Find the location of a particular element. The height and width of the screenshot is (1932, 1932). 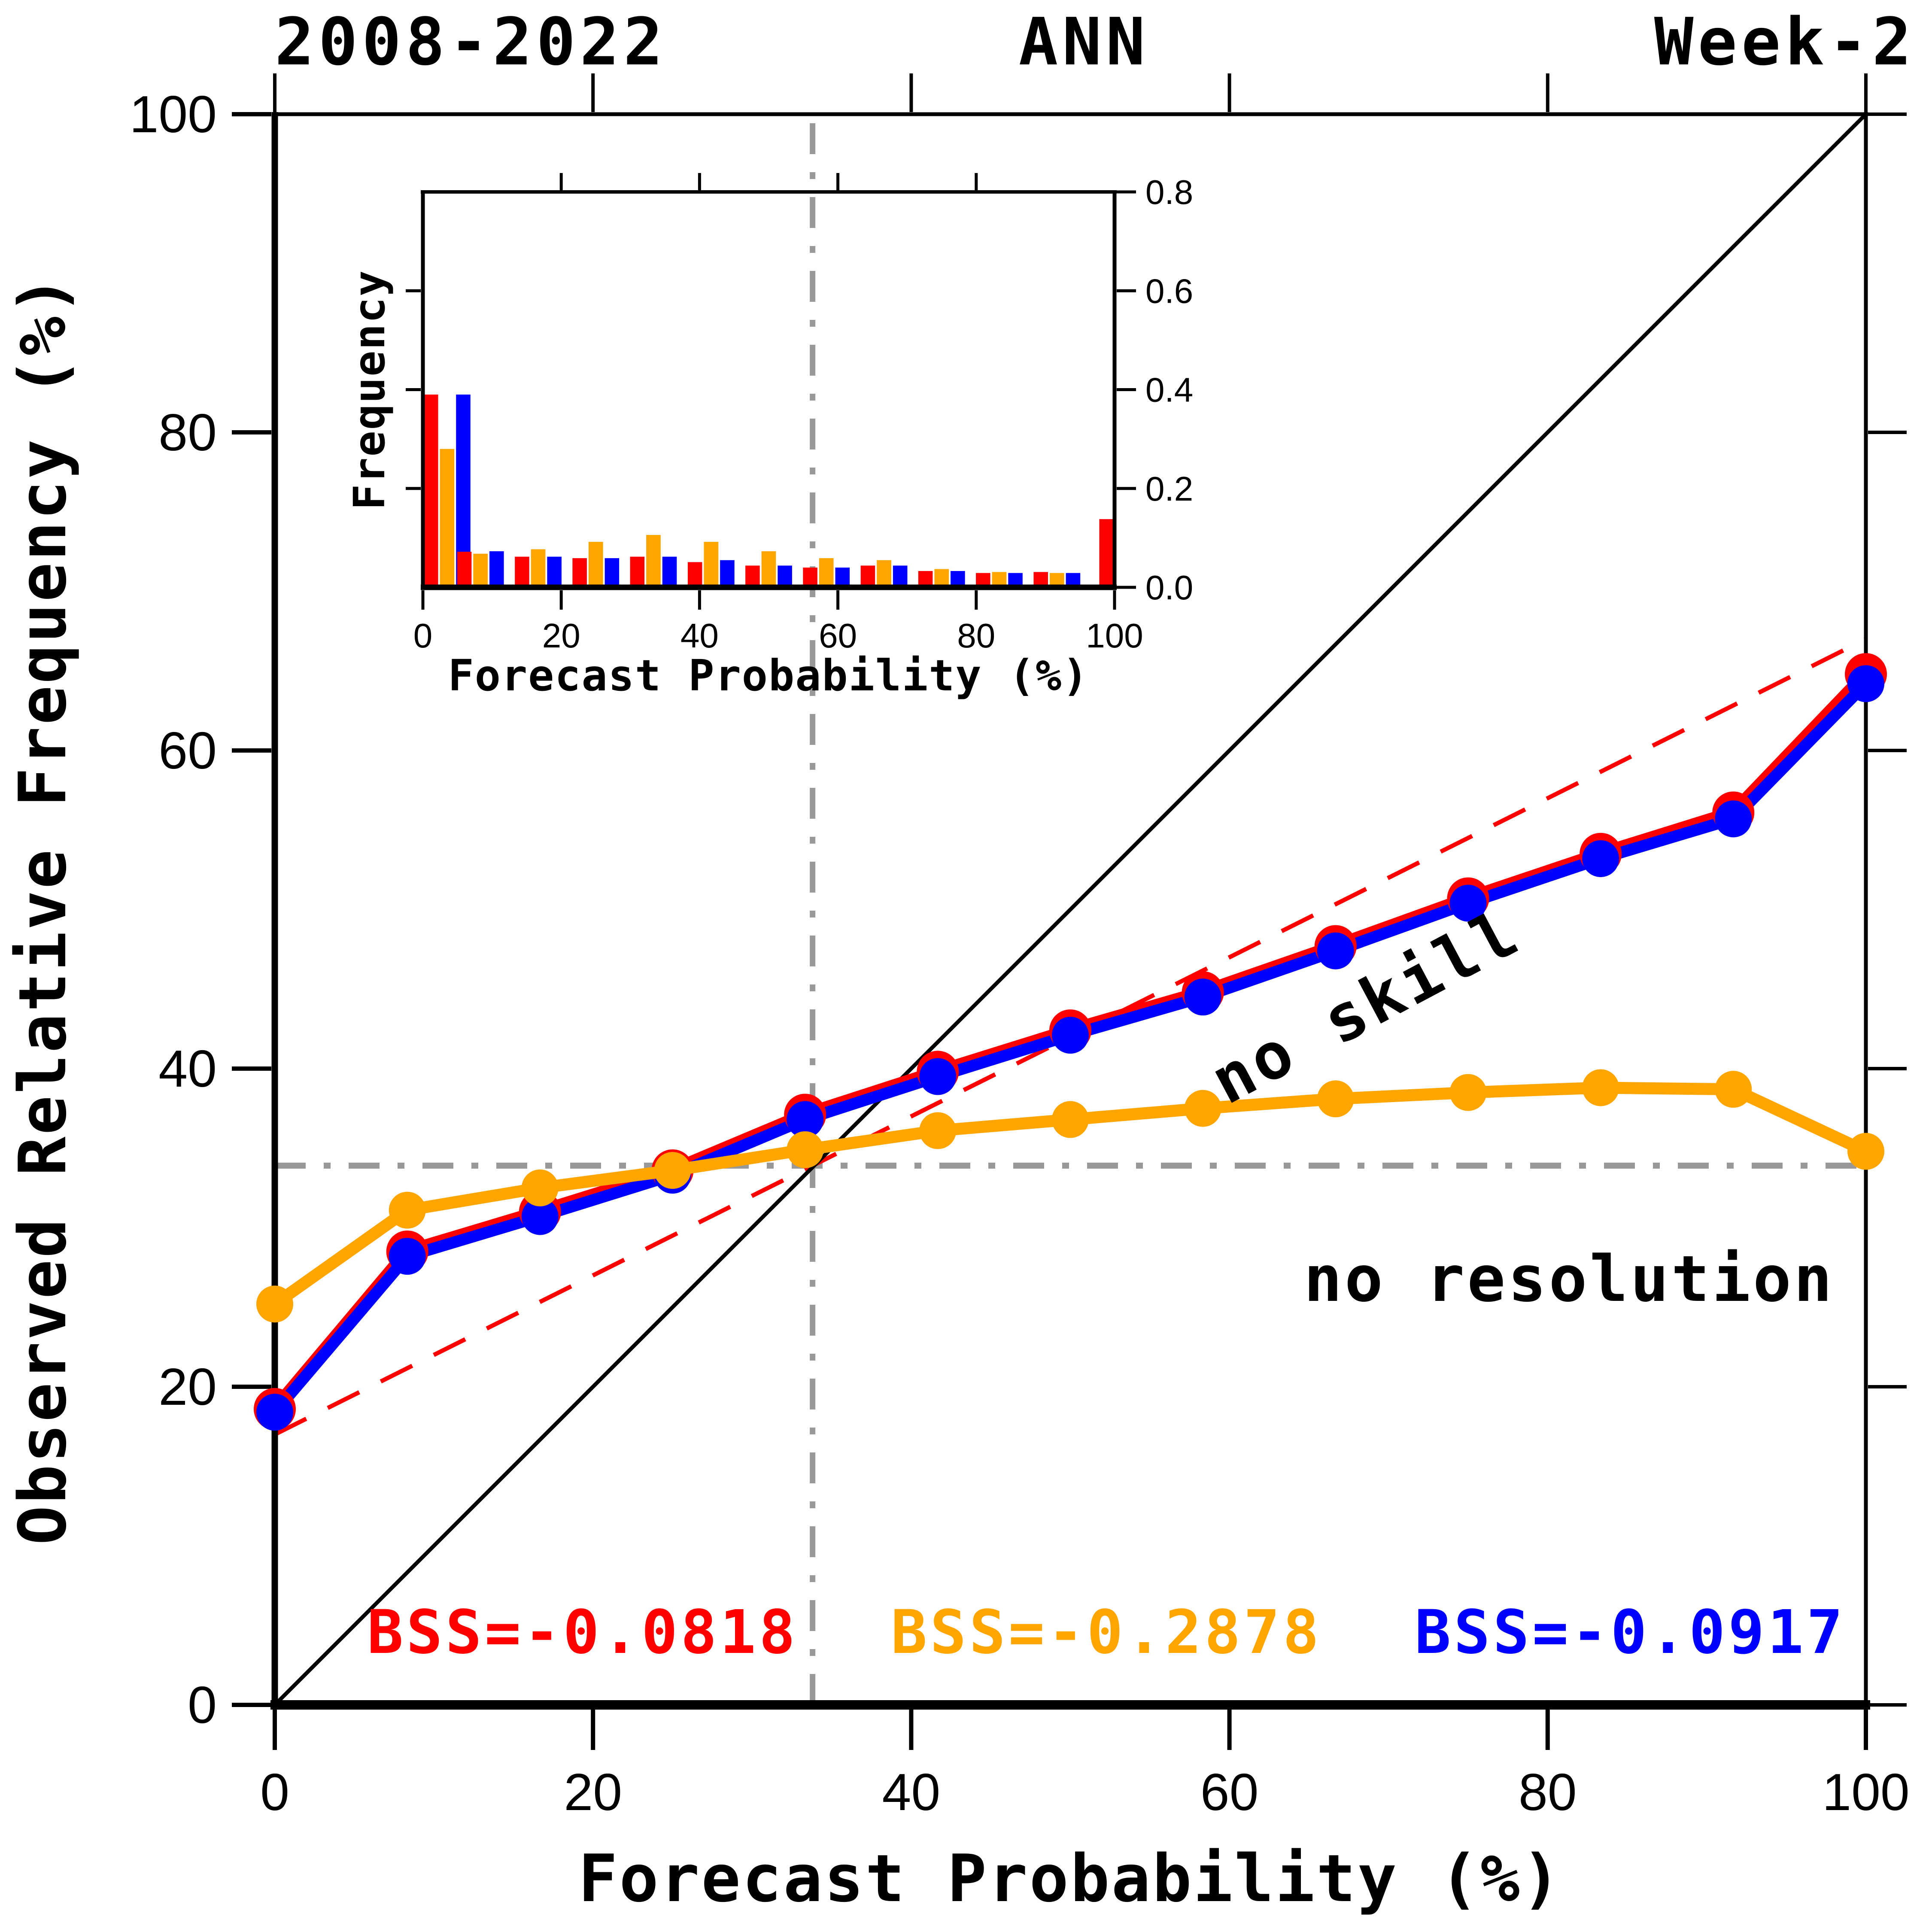

x-tick-label: 0 is located at coordinates (274, 1792).